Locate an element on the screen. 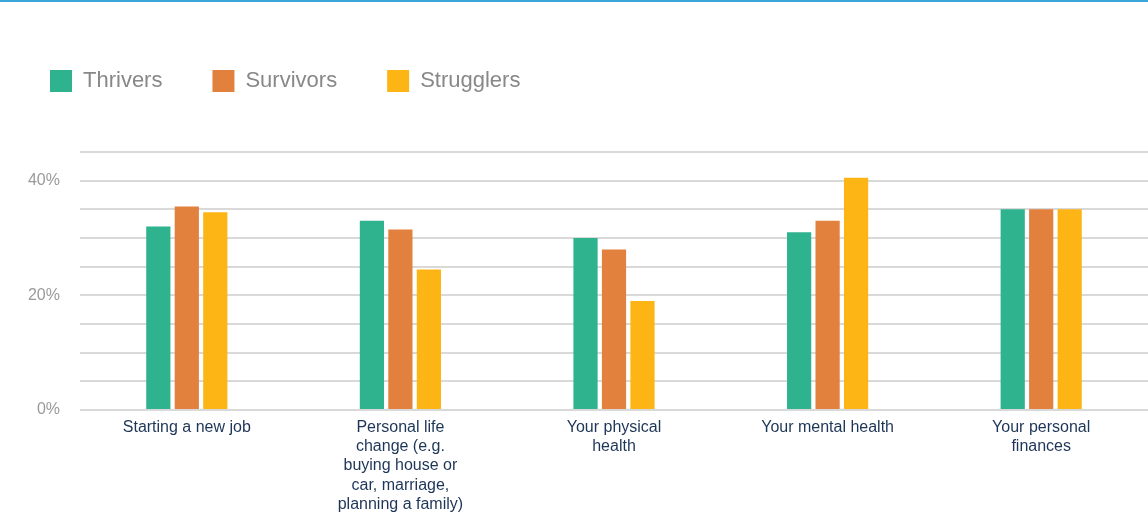  y-tick-label: 0% is located at coordinates (48, 409).